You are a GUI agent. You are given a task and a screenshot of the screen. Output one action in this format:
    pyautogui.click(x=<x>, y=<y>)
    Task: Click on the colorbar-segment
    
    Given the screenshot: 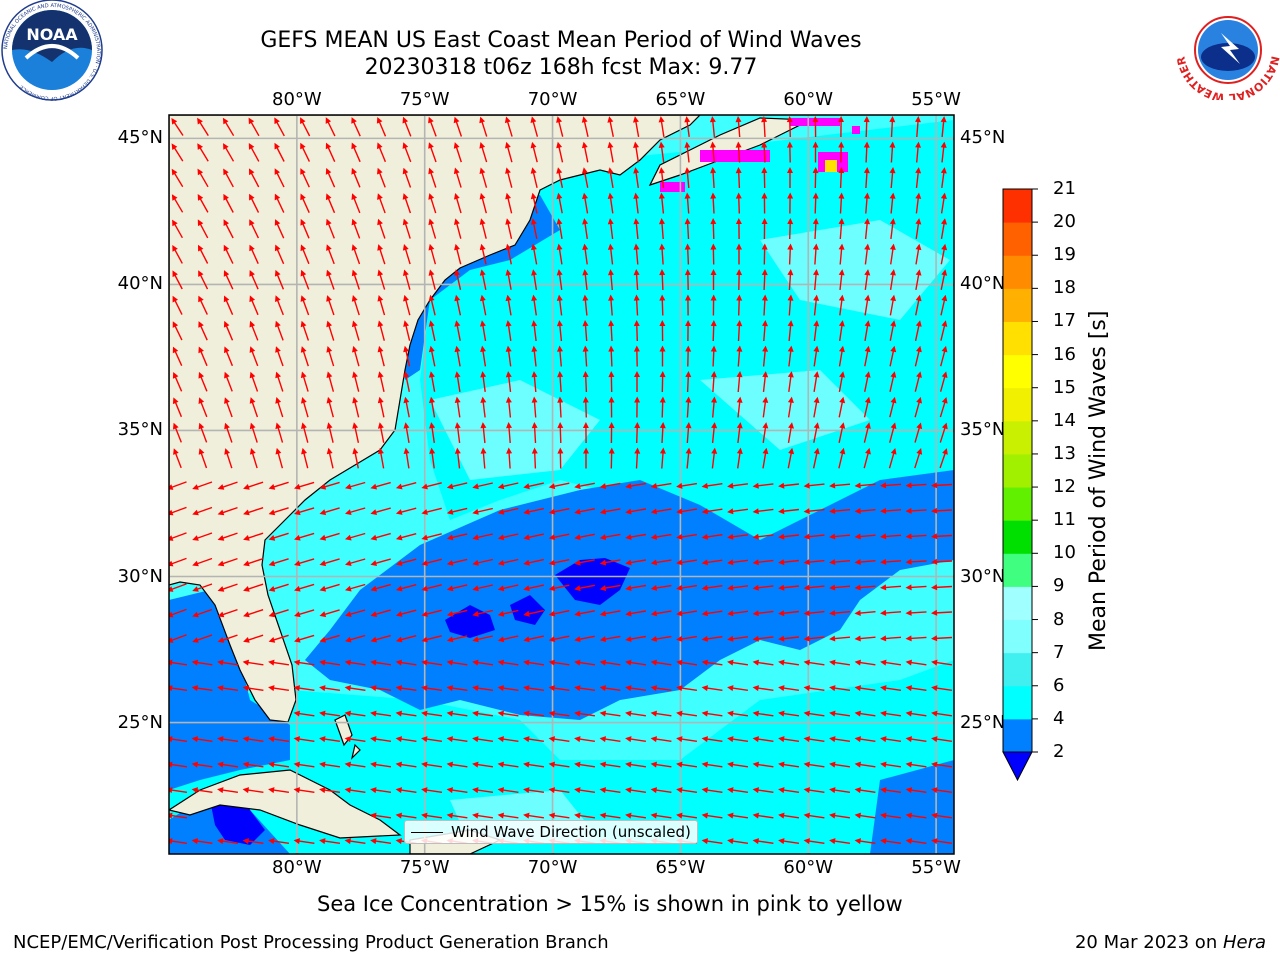 What is the action you would take?
    pyautogui.click(x=1017, y=338)
    